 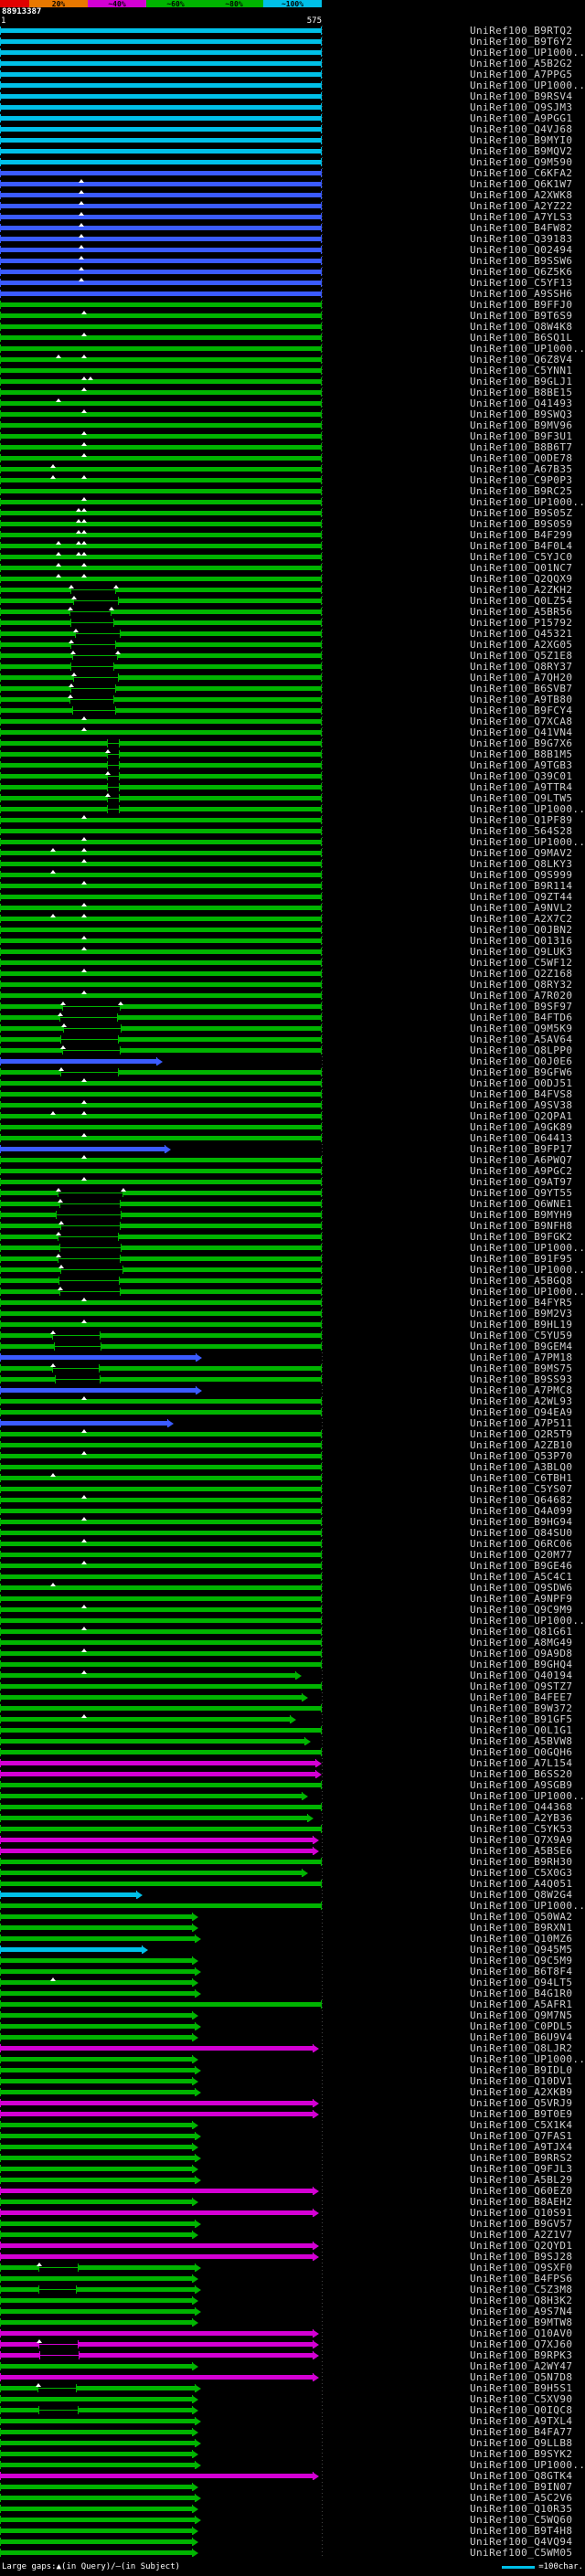 What do you see at coordinates (521, 2070) in the screenshot?
I see `hit-label: UniRef100_B9IDL0` at bounding box center [521, 2070].